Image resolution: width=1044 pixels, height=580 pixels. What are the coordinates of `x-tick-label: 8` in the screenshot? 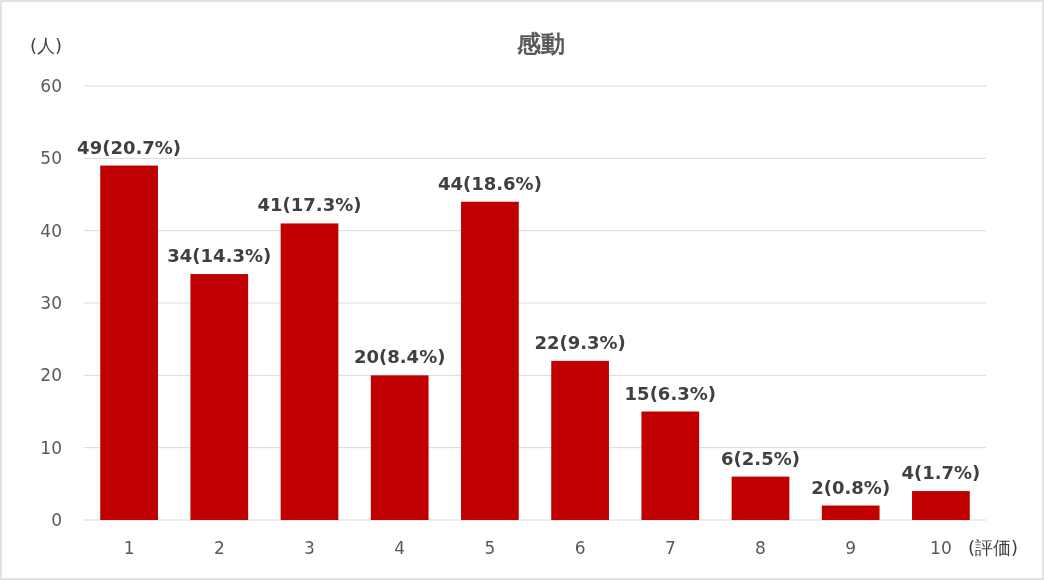 It's located at (760, 548).